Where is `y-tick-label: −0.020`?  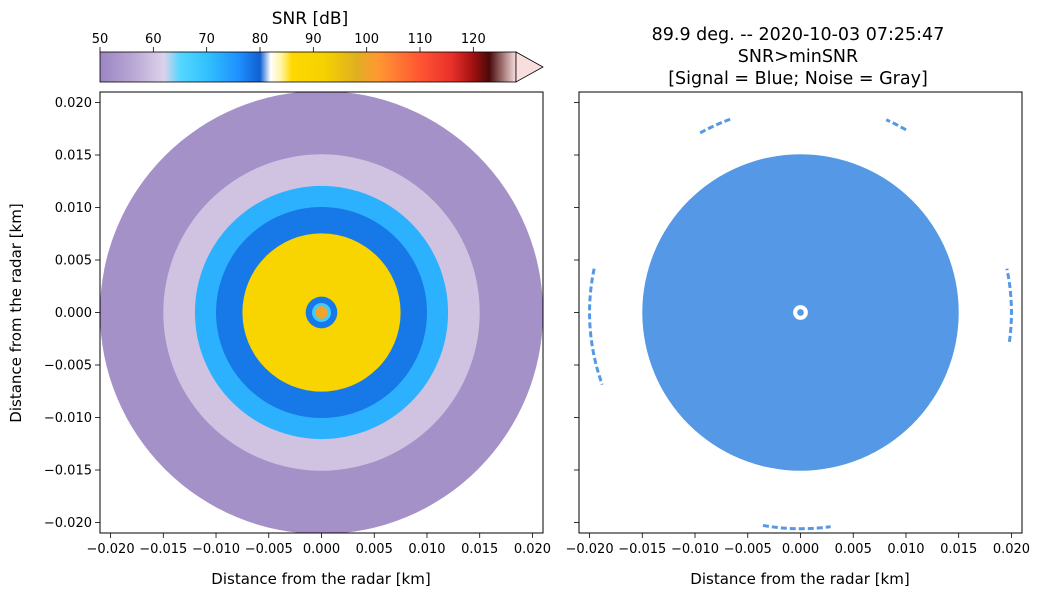 y-tick-label: −0.020 is located at coordinates (68, 523).